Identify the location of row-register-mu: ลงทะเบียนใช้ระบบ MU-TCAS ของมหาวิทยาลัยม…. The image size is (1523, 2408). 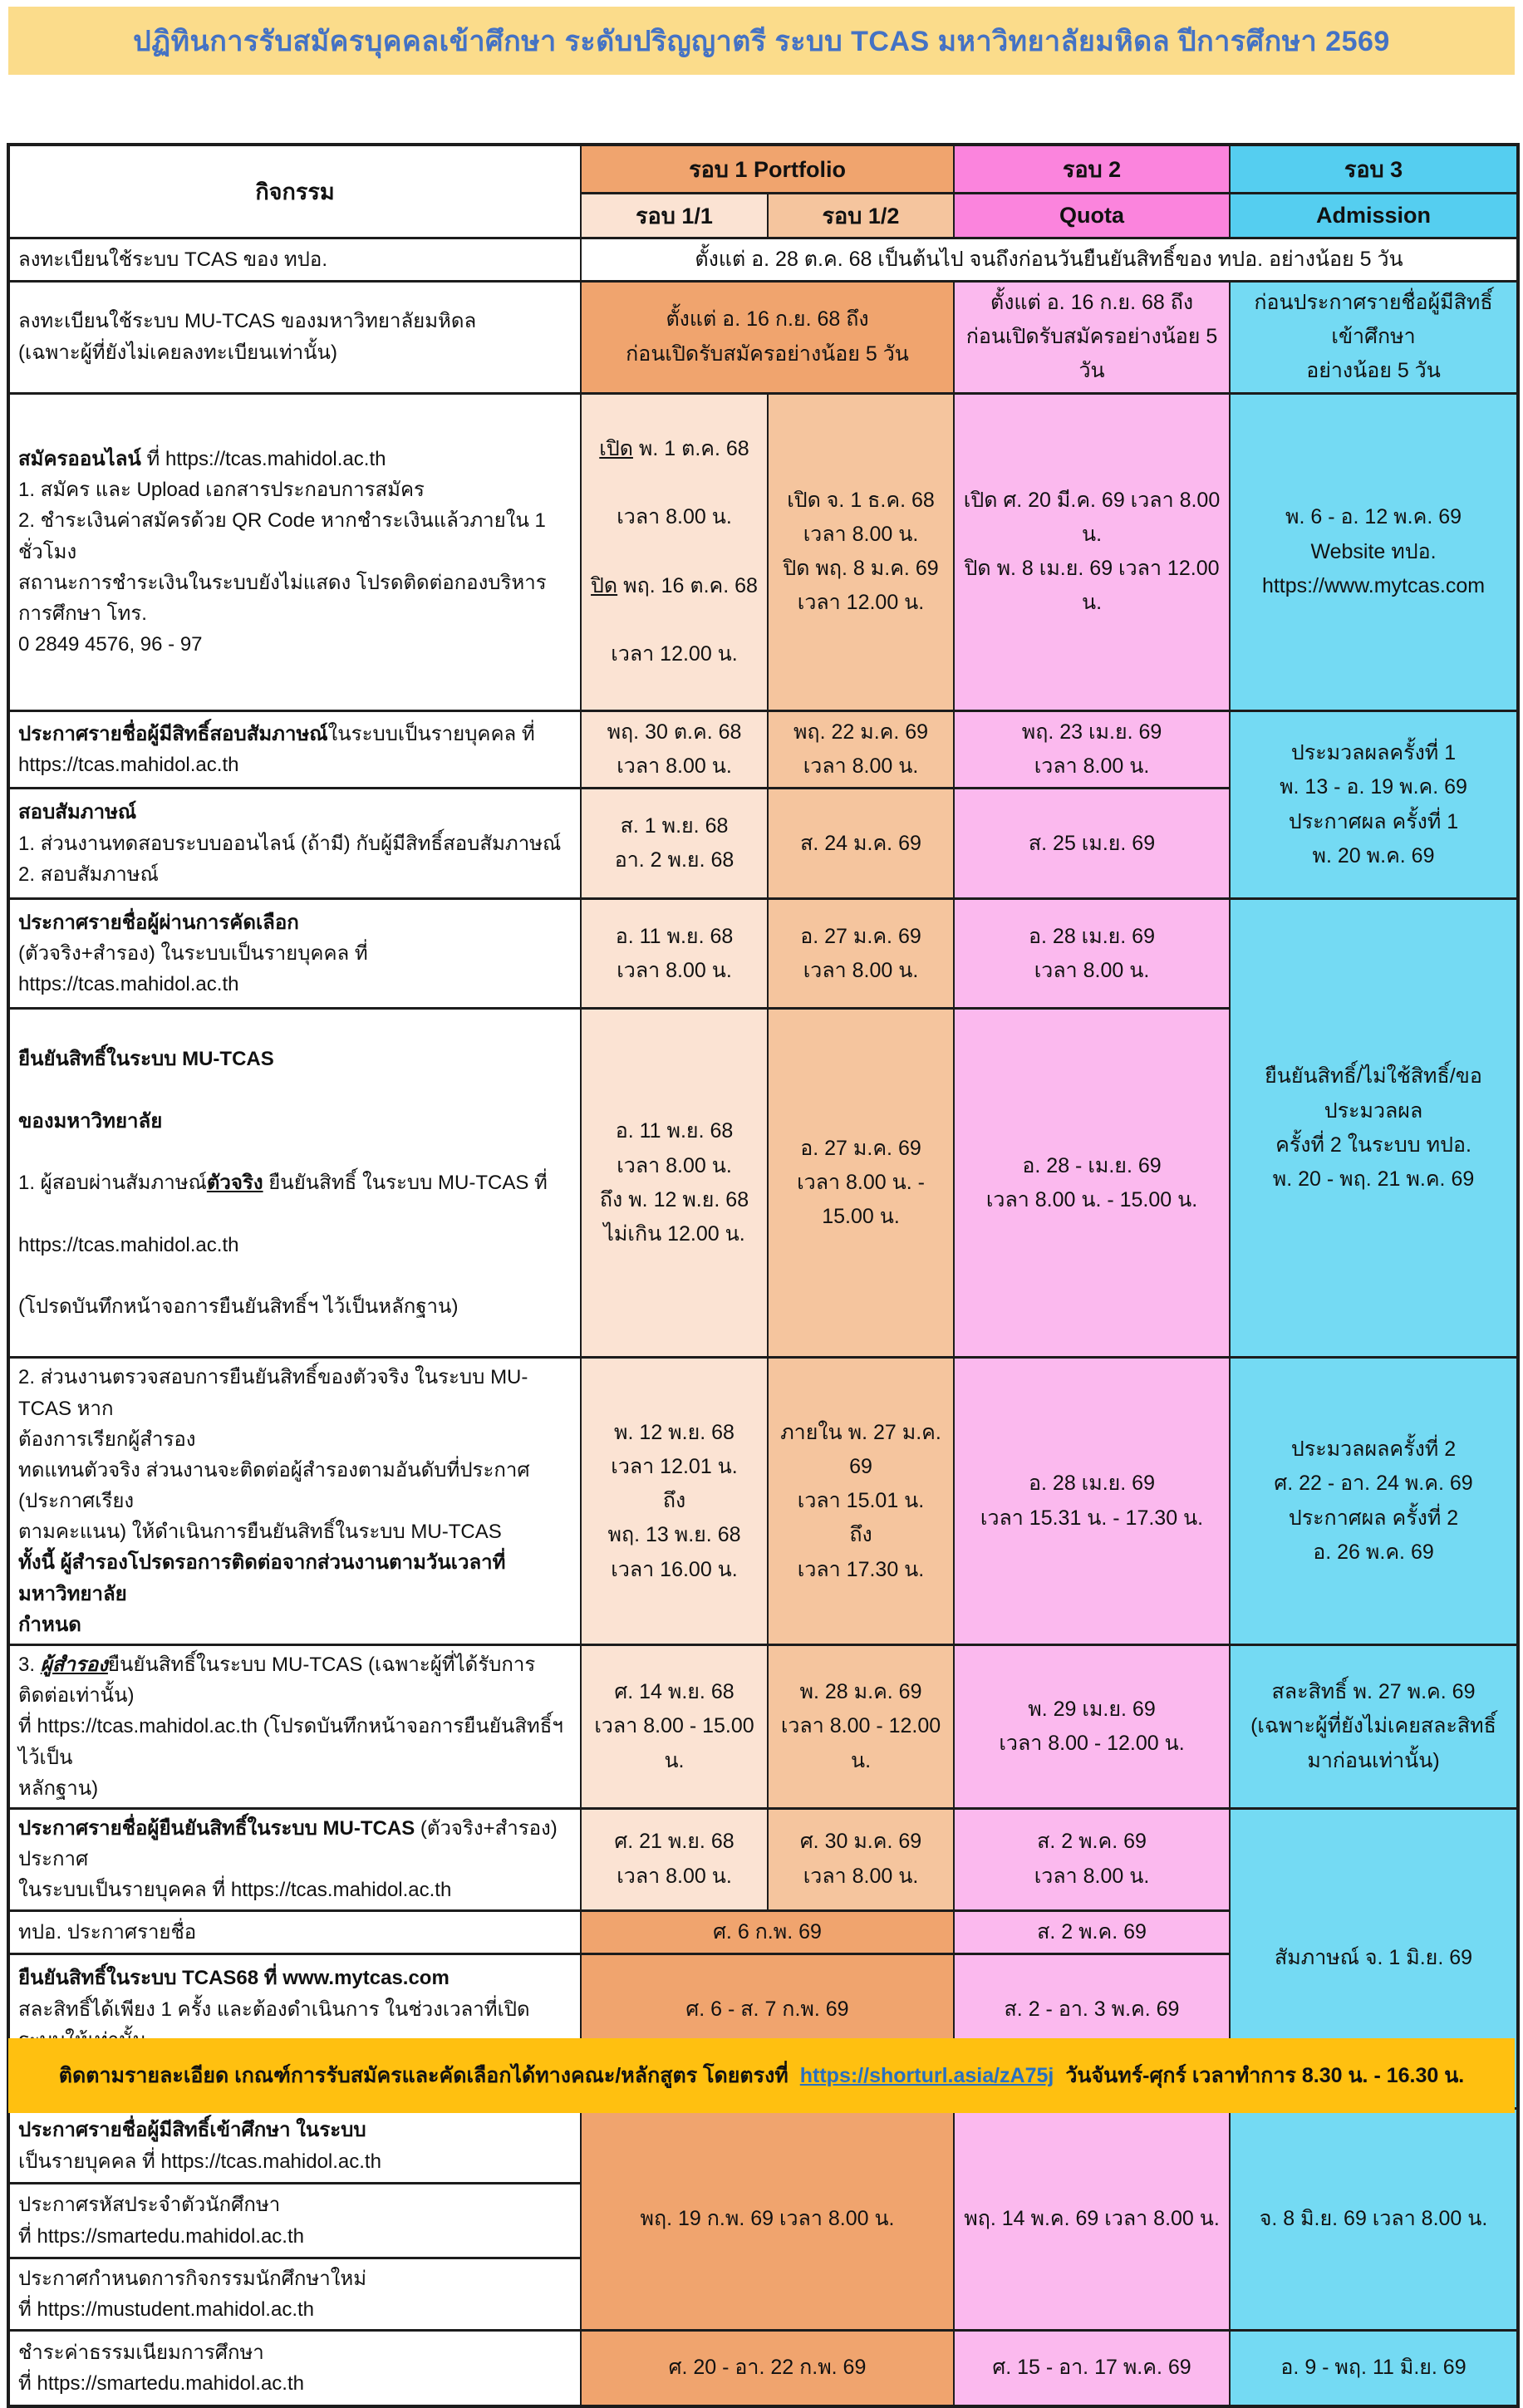
(763, 337).